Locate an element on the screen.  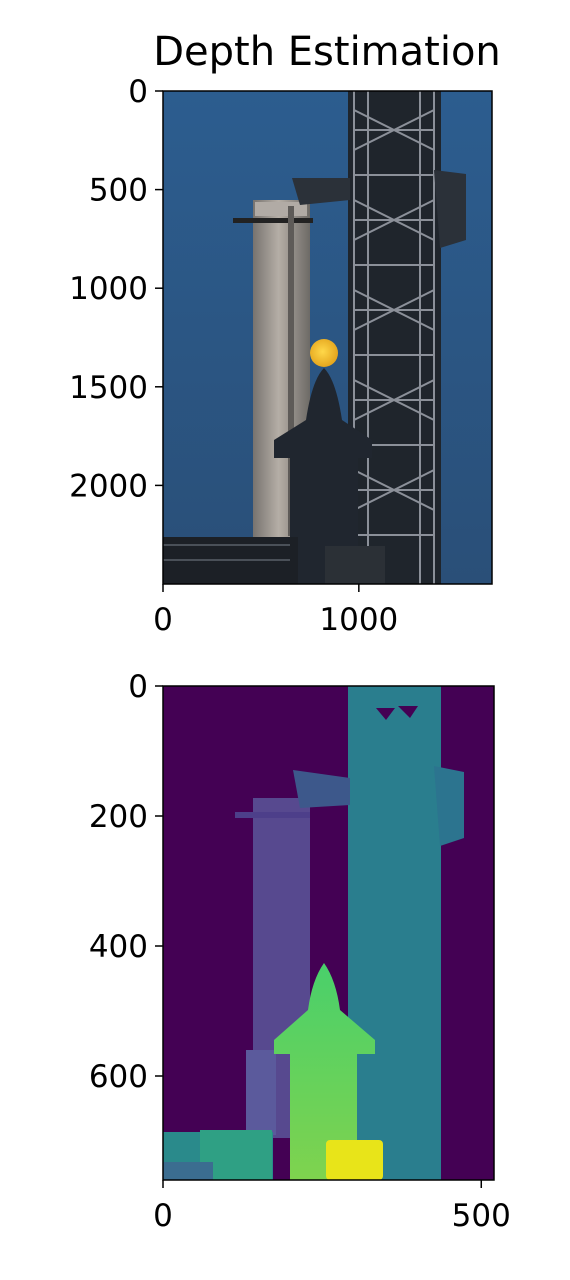
depth-ship is located at coordinates (324, 1071).